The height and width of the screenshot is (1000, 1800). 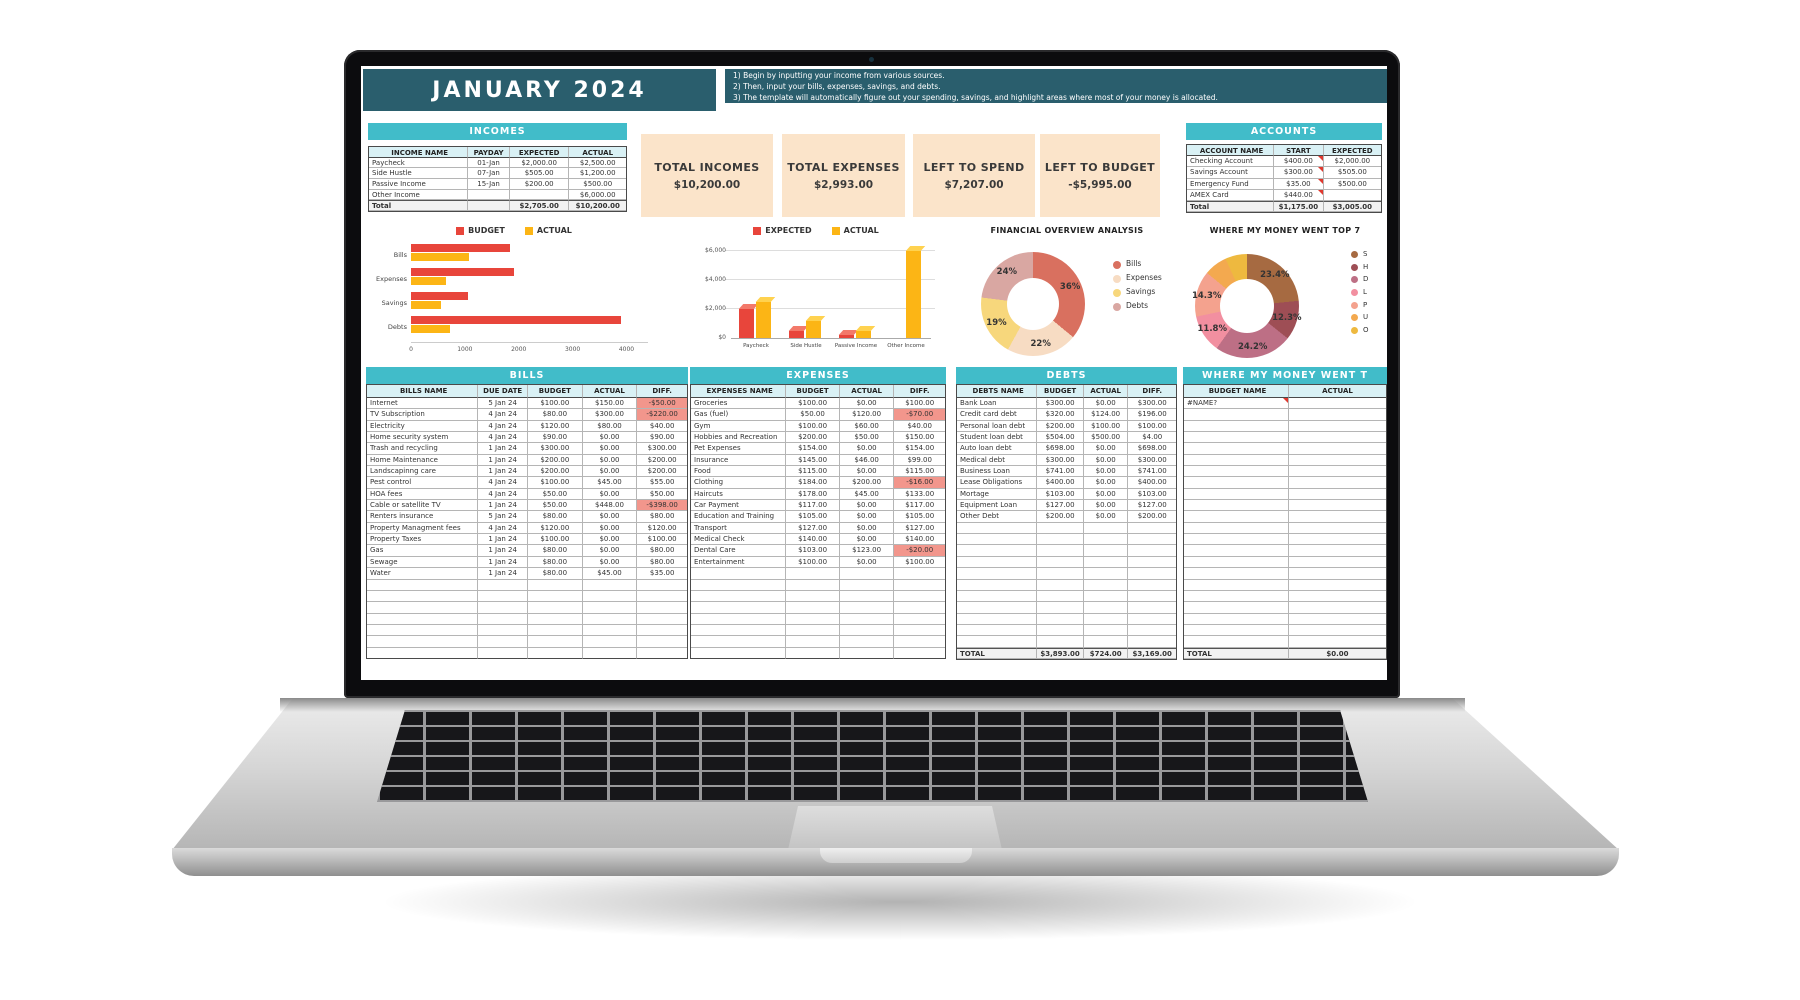 I want to click on cell: $127.00, so click(x=919, y=529).